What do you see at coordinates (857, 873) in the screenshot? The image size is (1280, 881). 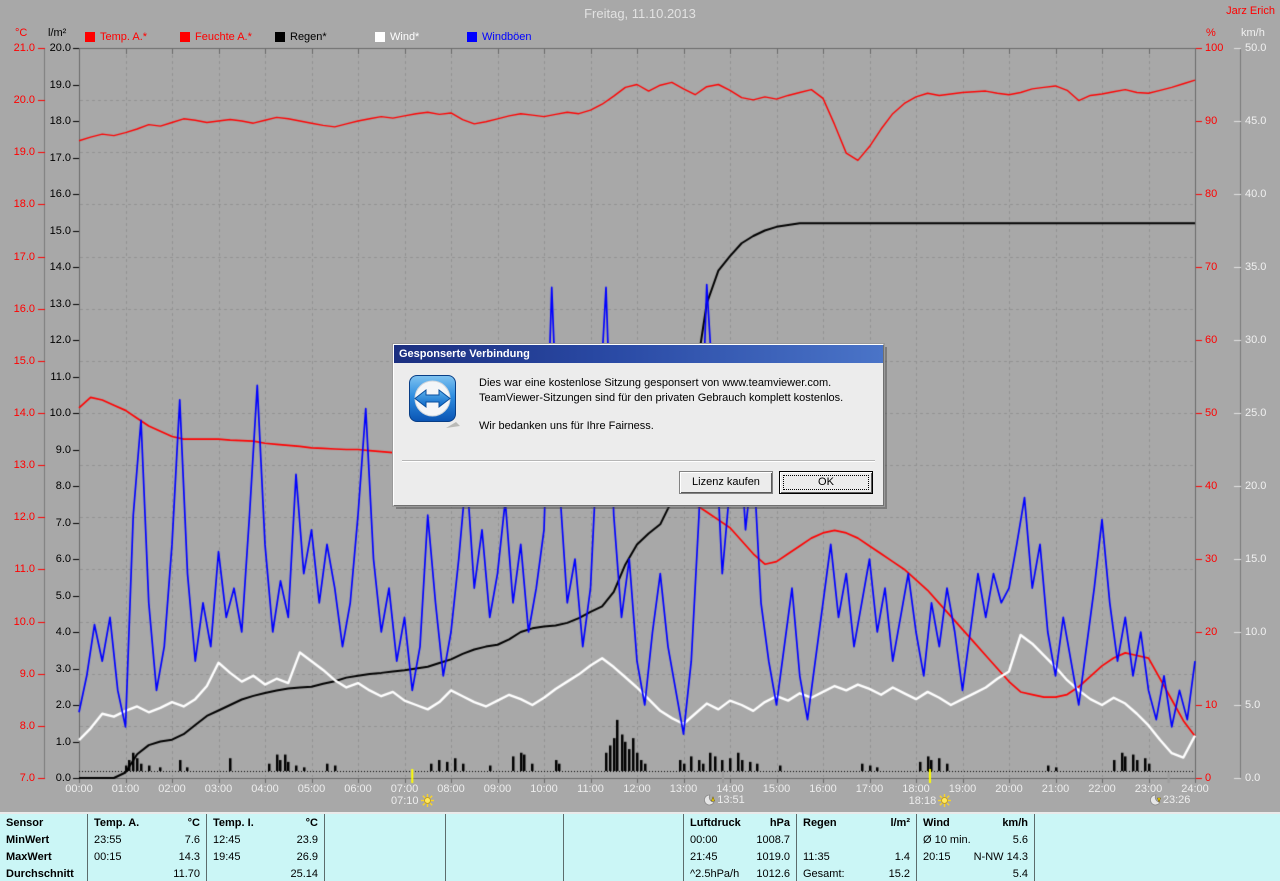 I see `summary-value-cell: Gesamt: 15.2` at bounding box center [857, 873].